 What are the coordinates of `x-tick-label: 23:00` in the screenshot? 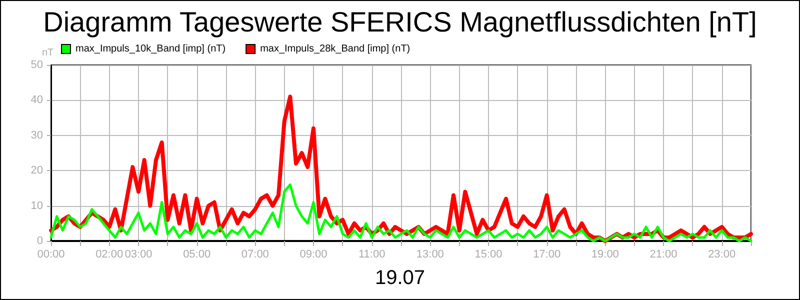 It's located at (722, 254).